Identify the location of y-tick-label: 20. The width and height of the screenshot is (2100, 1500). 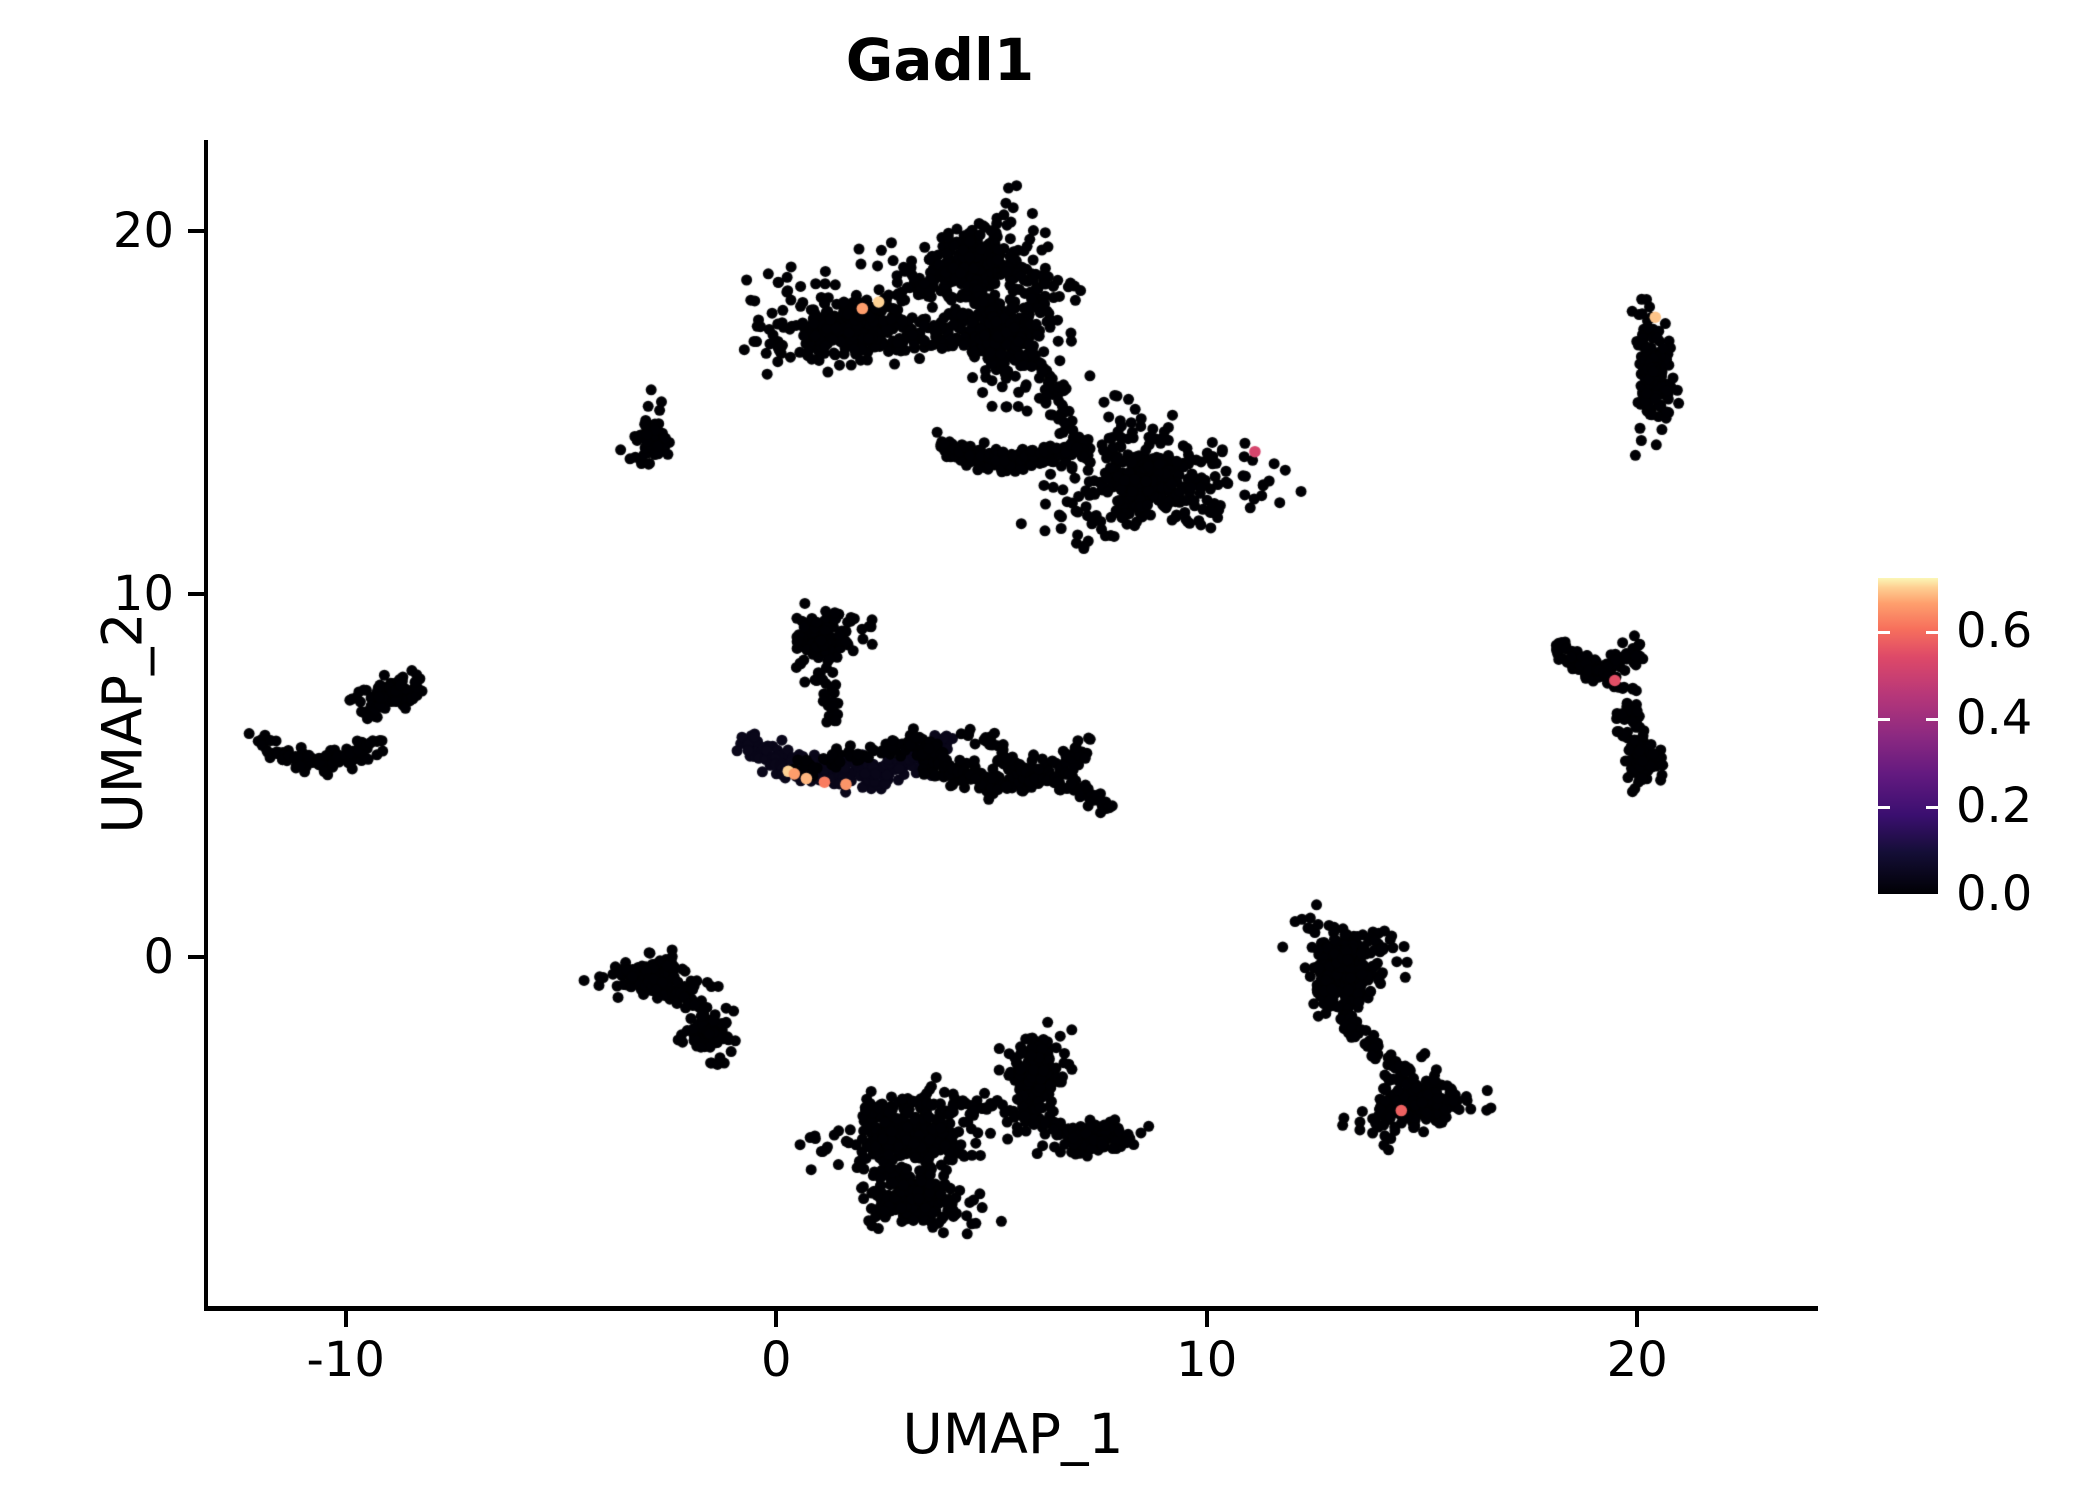
(143, 230).